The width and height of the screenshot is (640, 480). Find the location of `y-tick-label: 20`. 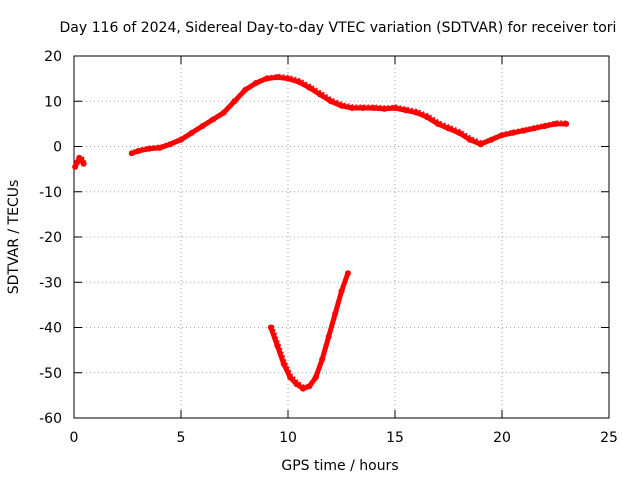

y-tick-label: 20 is located at coordinates (53, 57).